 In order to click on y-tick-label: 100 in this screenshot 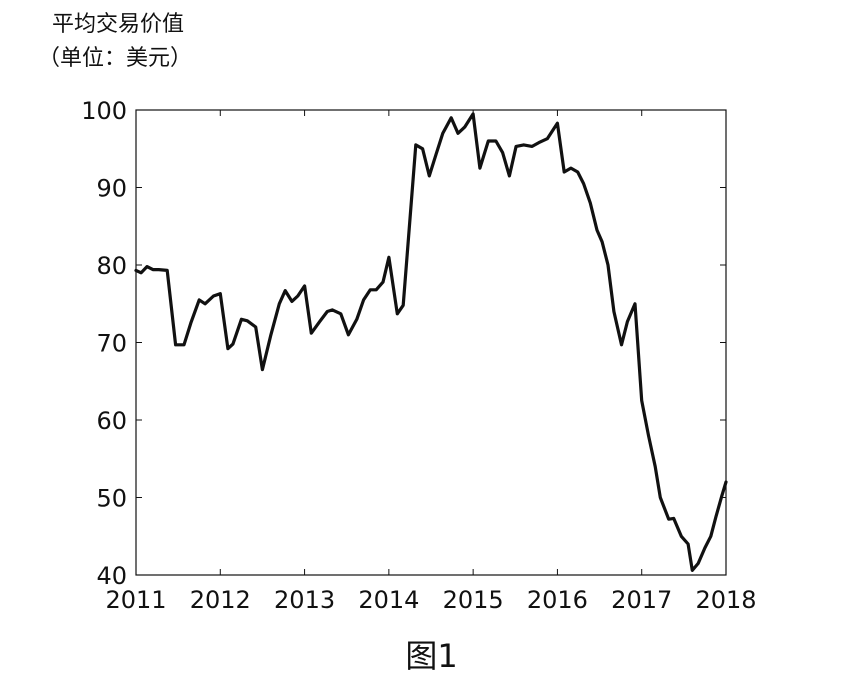, I will do `click(104, 111)`.